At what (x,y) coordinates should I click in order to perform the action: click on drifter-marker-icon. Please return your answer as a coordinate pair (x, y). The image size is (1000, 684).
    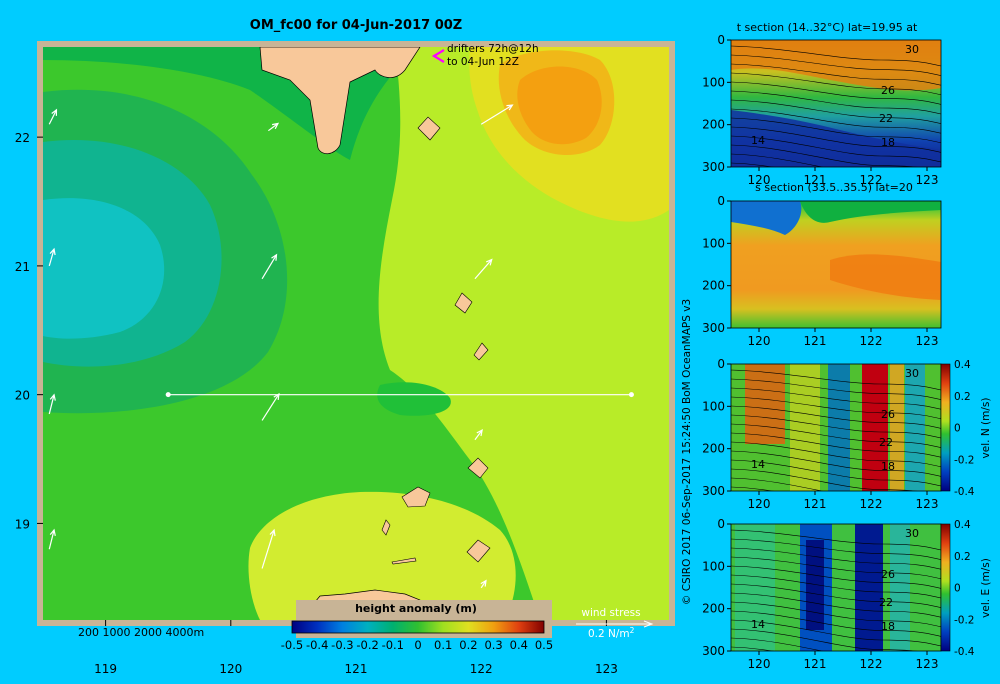
    Looking at the image, I should click on (438, 56).